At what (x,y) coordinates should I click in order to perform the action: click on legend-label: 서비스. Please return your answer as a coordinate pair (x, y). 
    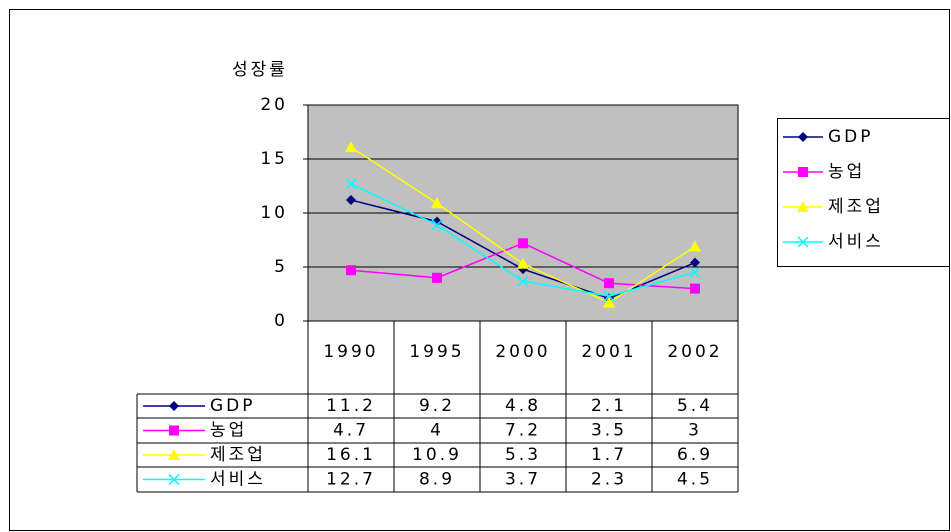
    Looking at the image, I should click on (856, 242).